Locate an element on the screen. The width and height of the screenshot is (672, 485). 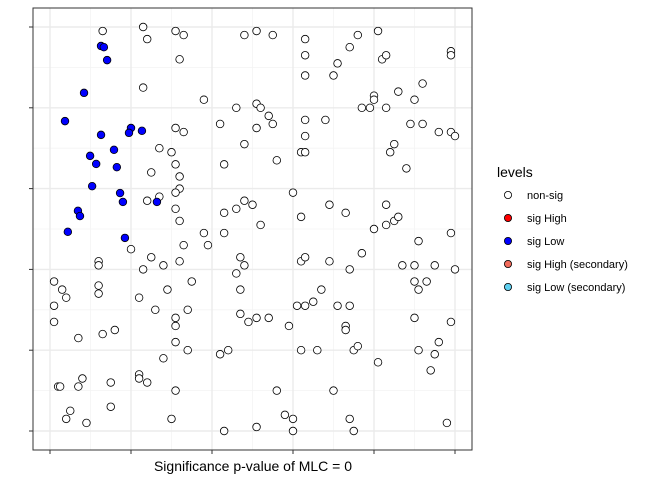
legend-label: sig Low (secondary) is located at coordinates (576, 288).